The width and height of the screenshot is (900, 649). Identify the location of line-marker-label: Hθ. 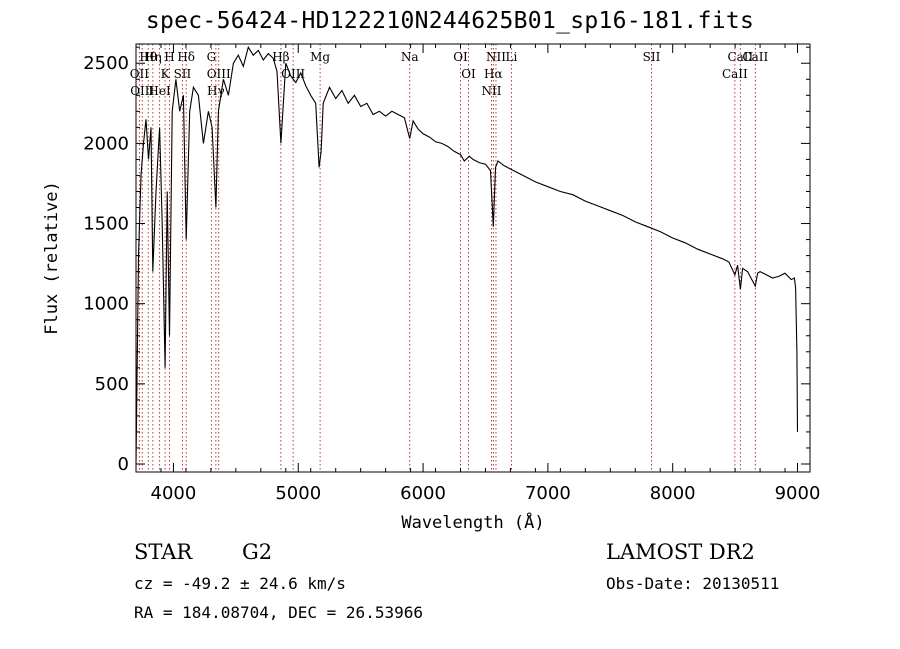
(148, 57).